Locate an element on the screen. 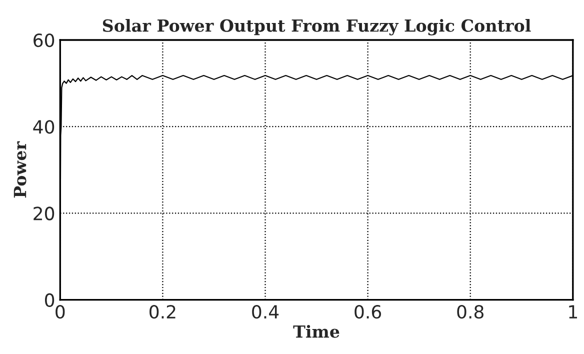 Image resolution: width=584 pixels, height=354 pixels. y-tick-label: 20 is located at coordinates (44, 213).